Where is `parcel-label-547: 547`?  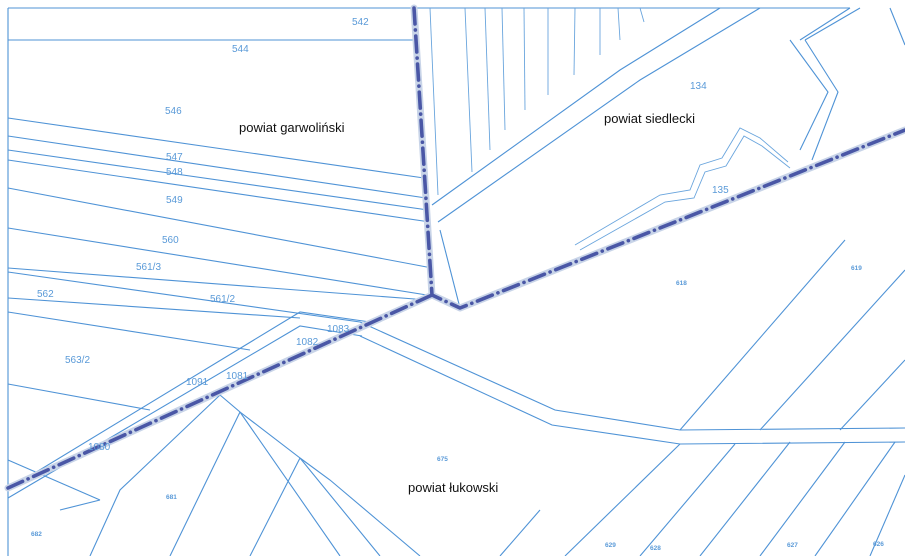 parcel-label-547: 547 is located at coordinates (174, 157).